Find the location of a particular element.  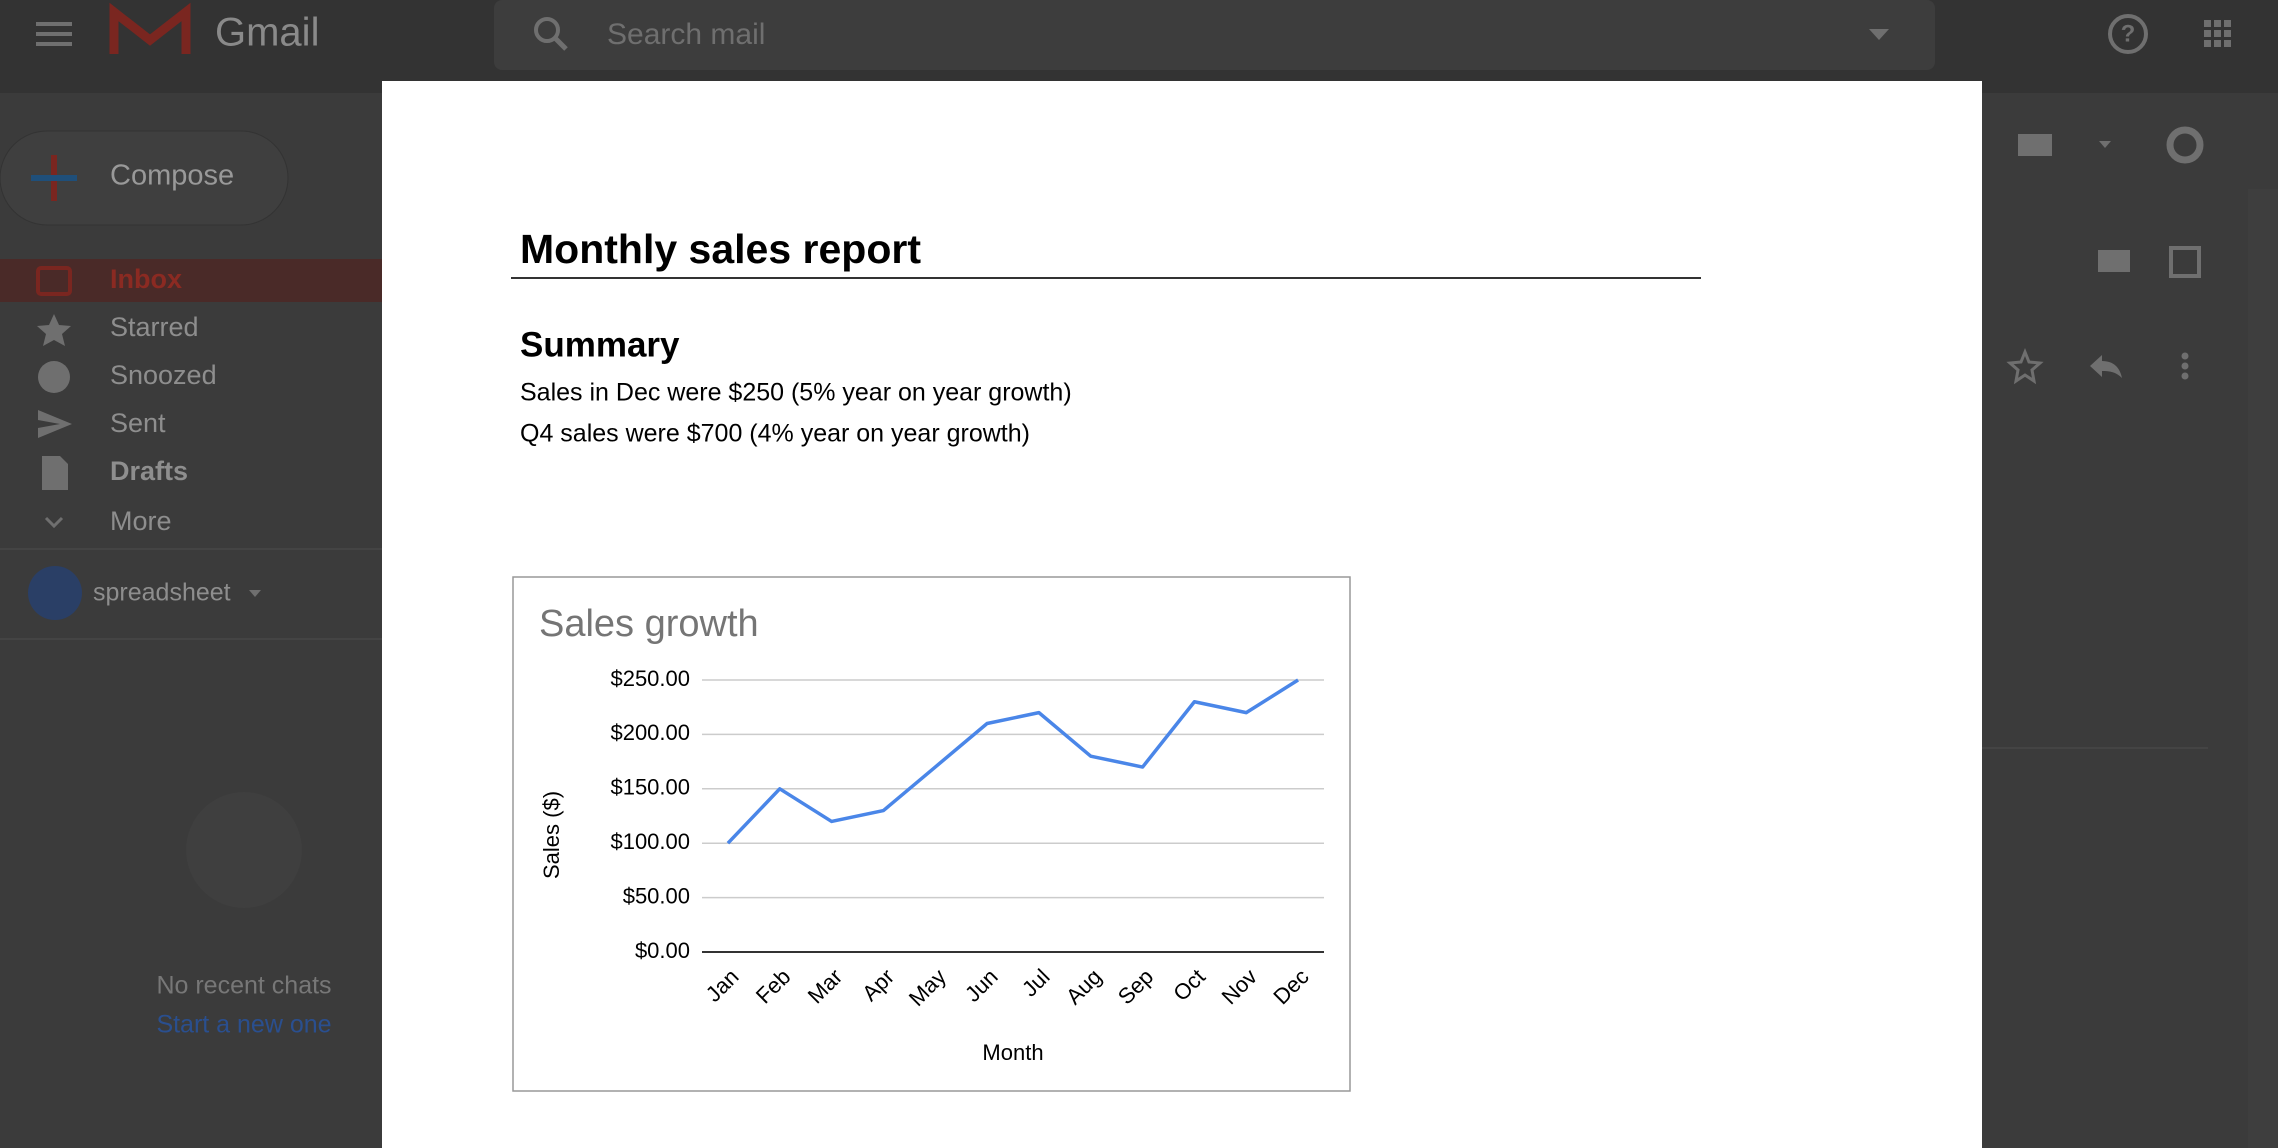

compose-label: Compose is located at coordinates (172, 176).